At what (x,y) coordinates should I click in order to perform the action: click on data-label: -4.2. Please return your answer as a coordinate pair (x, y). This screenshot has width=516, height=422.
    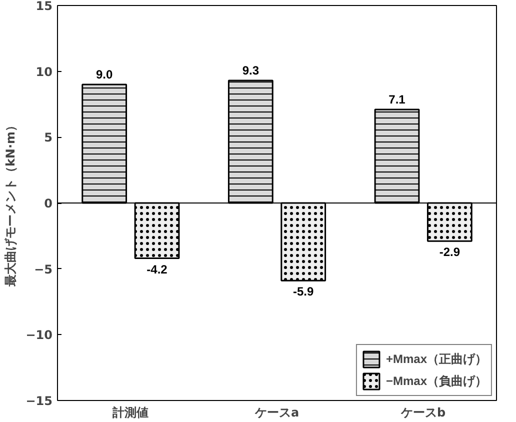
    Looking at the image, I should click on (157, 269).